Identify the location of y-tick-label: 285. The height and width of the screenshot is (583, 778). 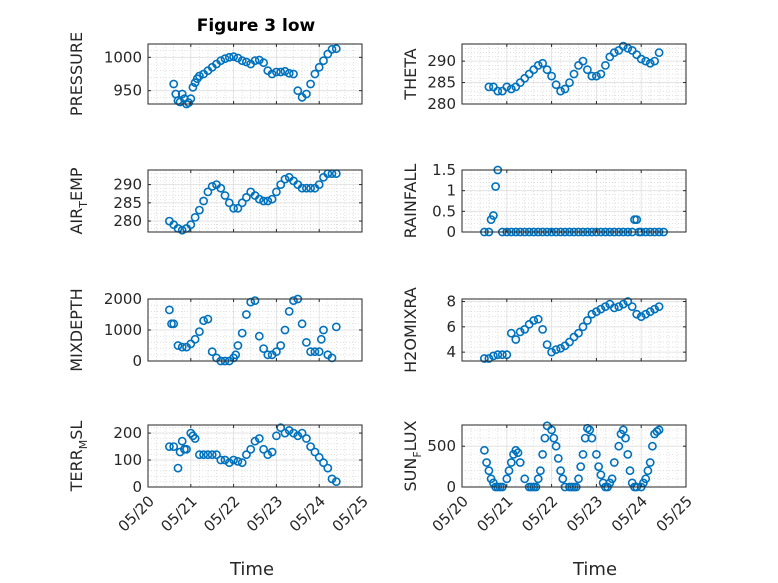
(127, 203).